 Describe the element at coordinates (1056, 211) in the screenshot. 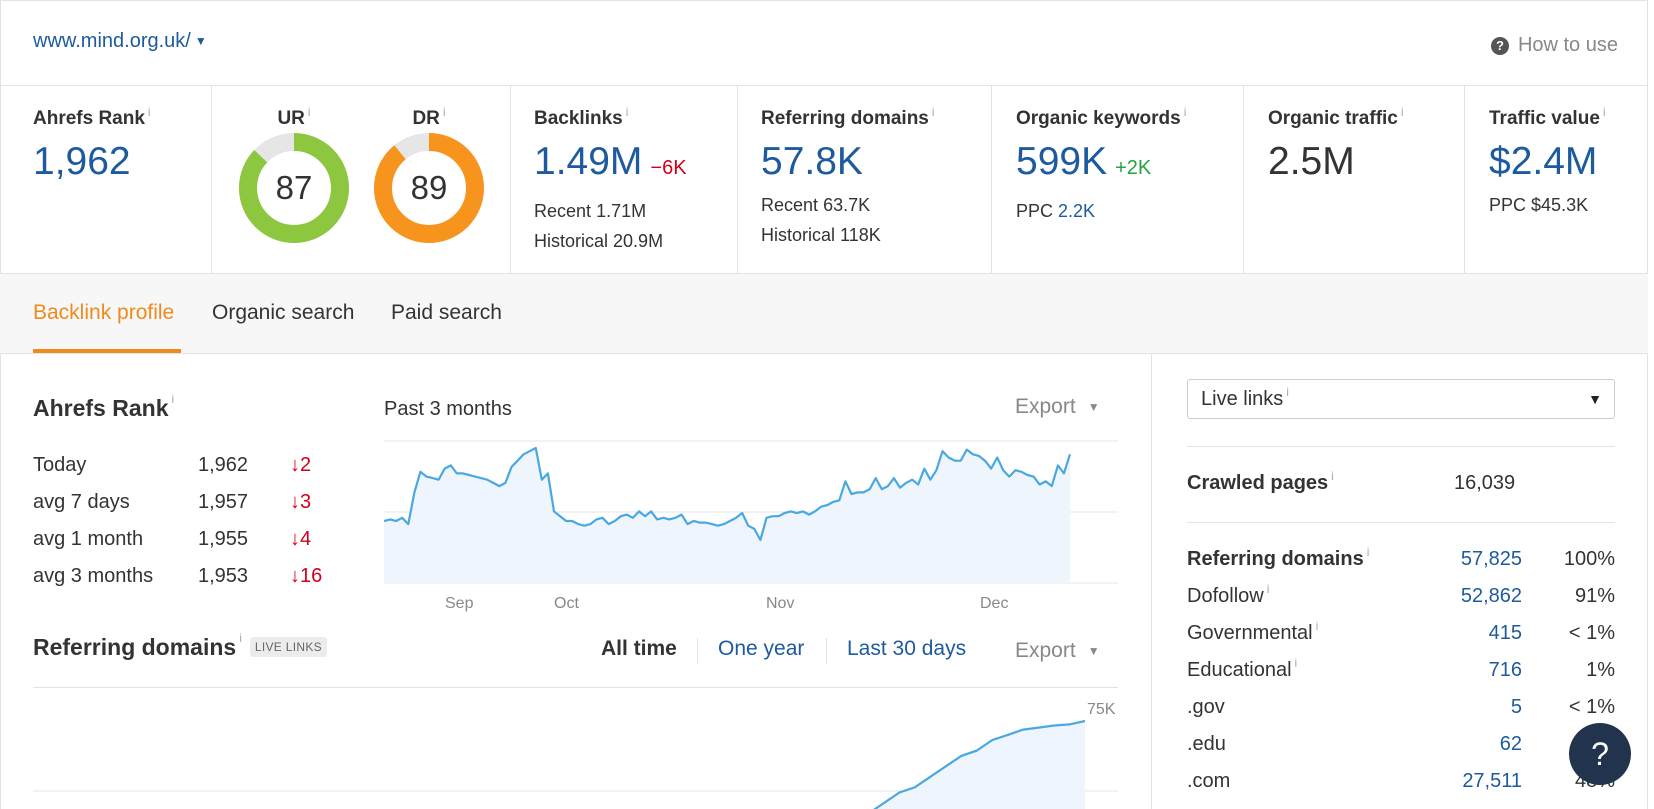

I see `metric-sub: PPC 2.2K` at that location.